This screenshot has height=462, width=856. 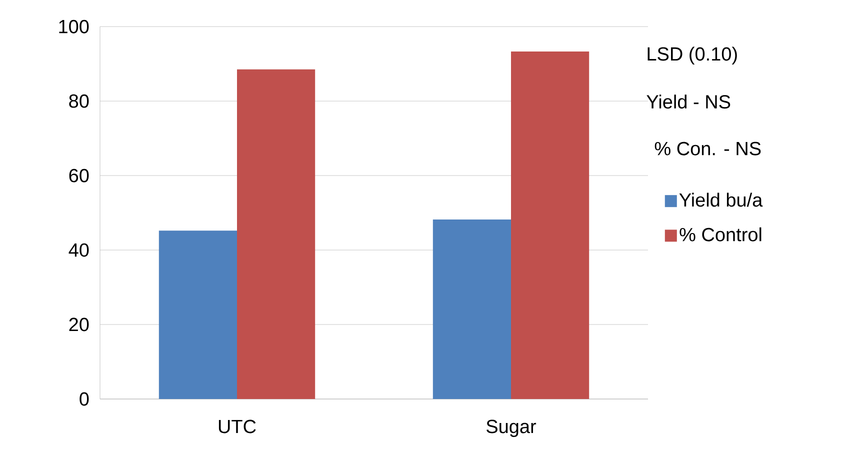 I want to click on x-tick-label: UTC, so click(x=237, y=427).